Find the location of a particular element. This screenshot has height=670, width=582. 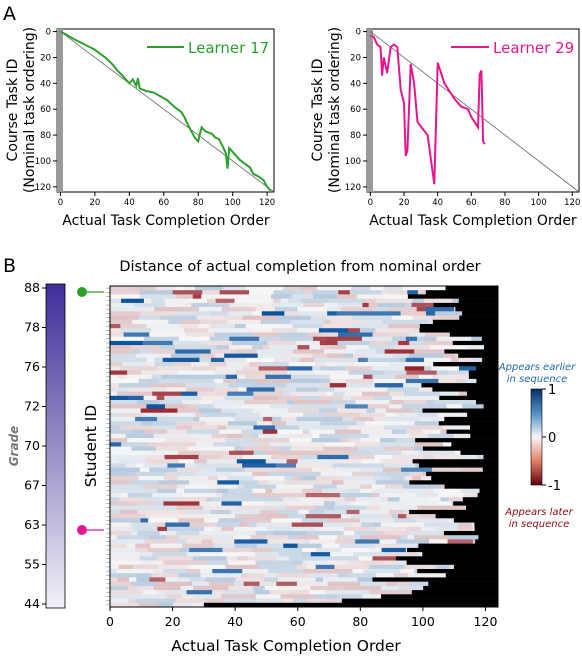

grade-tick-label: 44 is located at coordinates (32, 603).